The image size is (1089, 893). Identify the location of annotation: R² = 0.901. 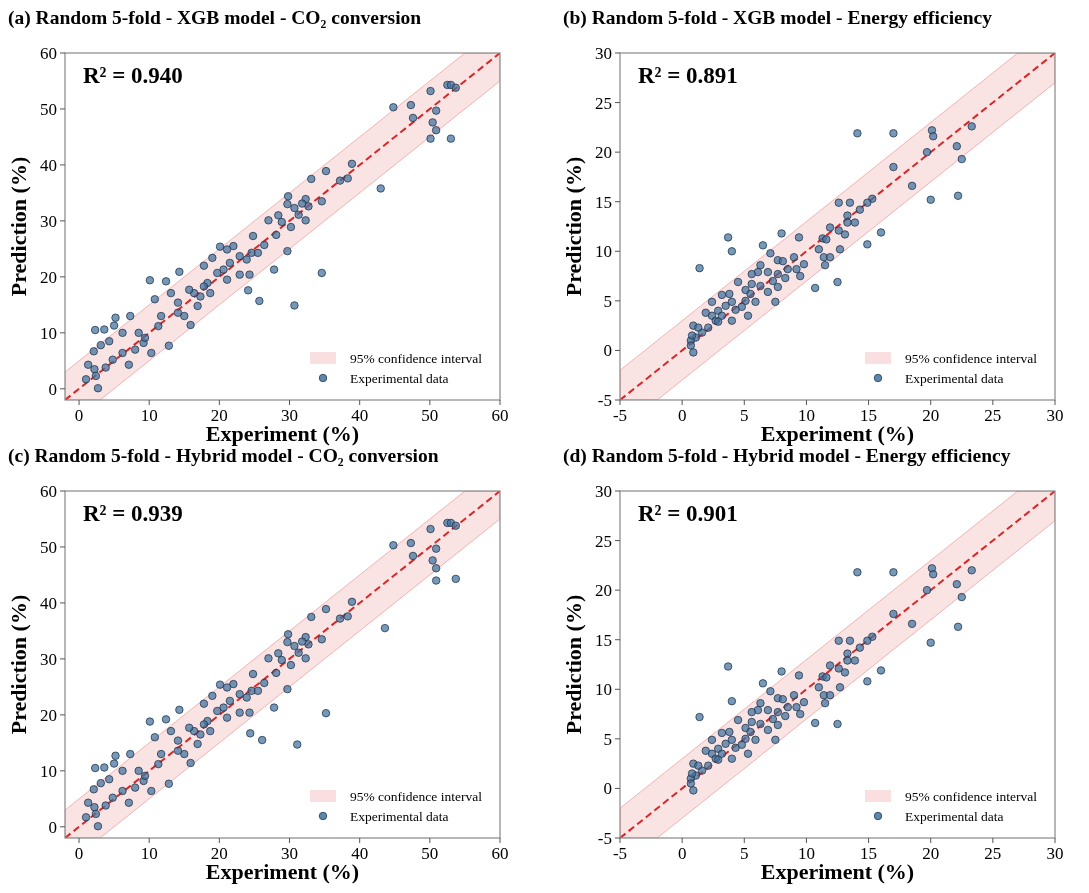
(688, 513).